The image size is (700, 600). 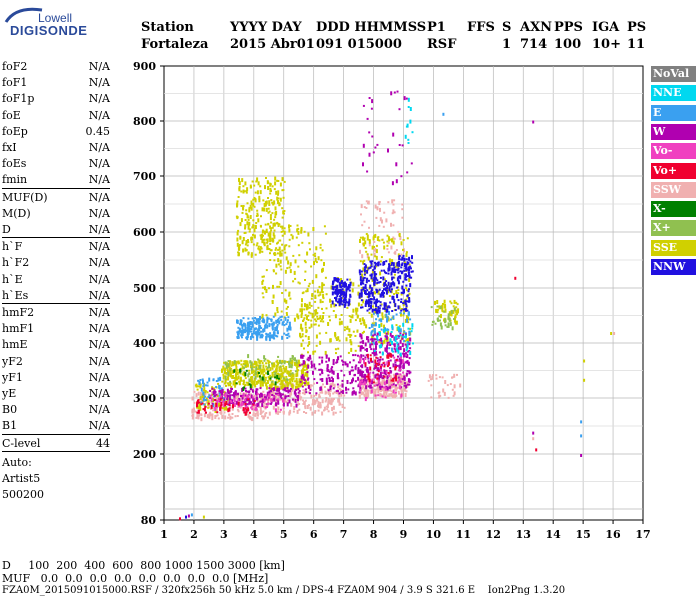 What do you see at coordinates (442, 44) in the screenshot?
I see `header-value: RSF` at bounding box center [442, 44].